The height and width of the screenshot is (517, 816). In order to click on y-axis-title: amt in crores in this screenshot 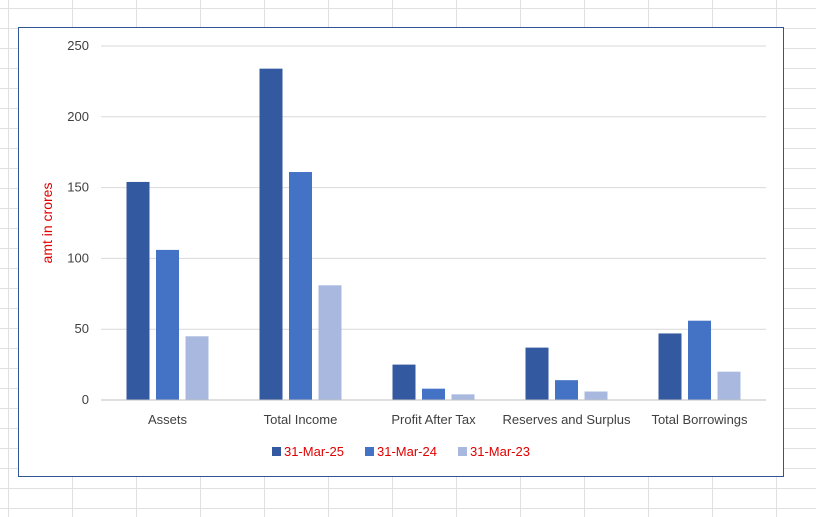, I will do `click(47, 223)`.